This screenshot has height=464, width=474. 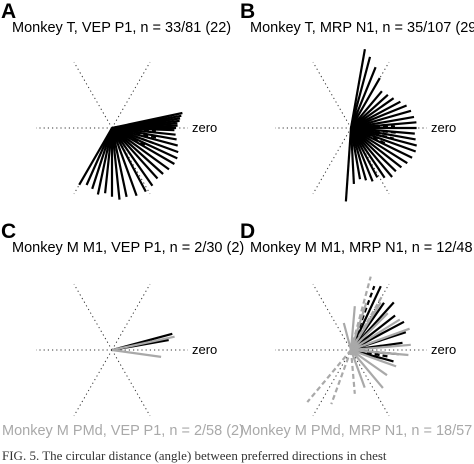 What do you see at coordinates (248, 231) in the screenshot?
I see `panel-letter-d: D` at bounding box center [248, 231].